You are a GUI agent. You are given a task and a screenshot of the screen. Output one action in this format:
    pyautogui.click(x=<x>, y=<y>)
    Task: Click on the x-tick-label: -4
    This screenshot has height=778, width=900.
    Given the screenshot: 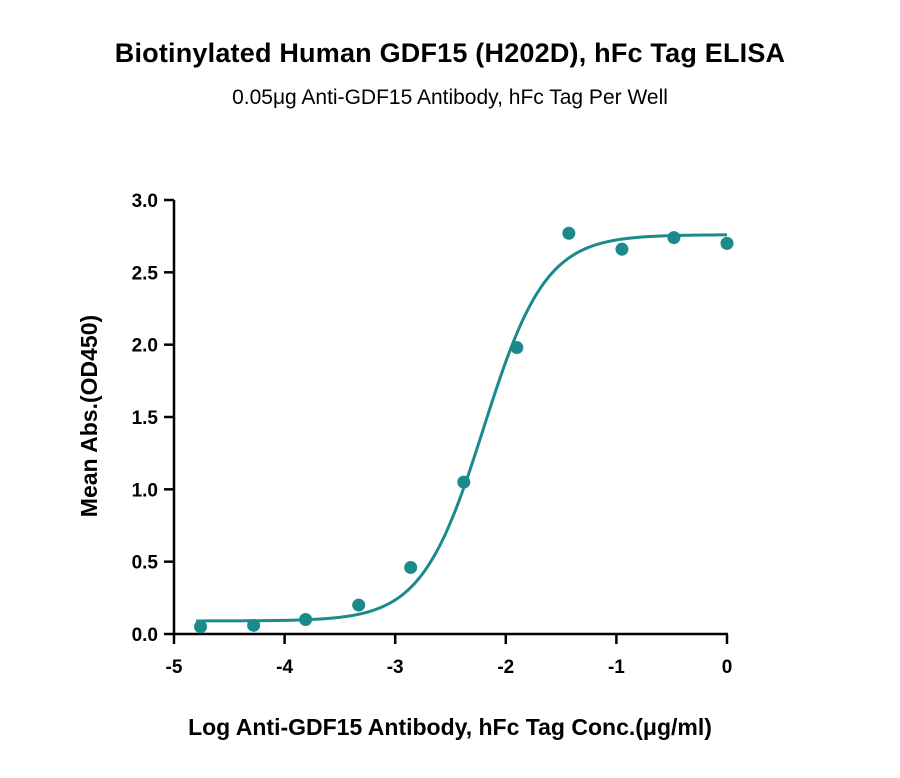 What is the action you would take?
    pyautogui.click(x=284, y=667)
    